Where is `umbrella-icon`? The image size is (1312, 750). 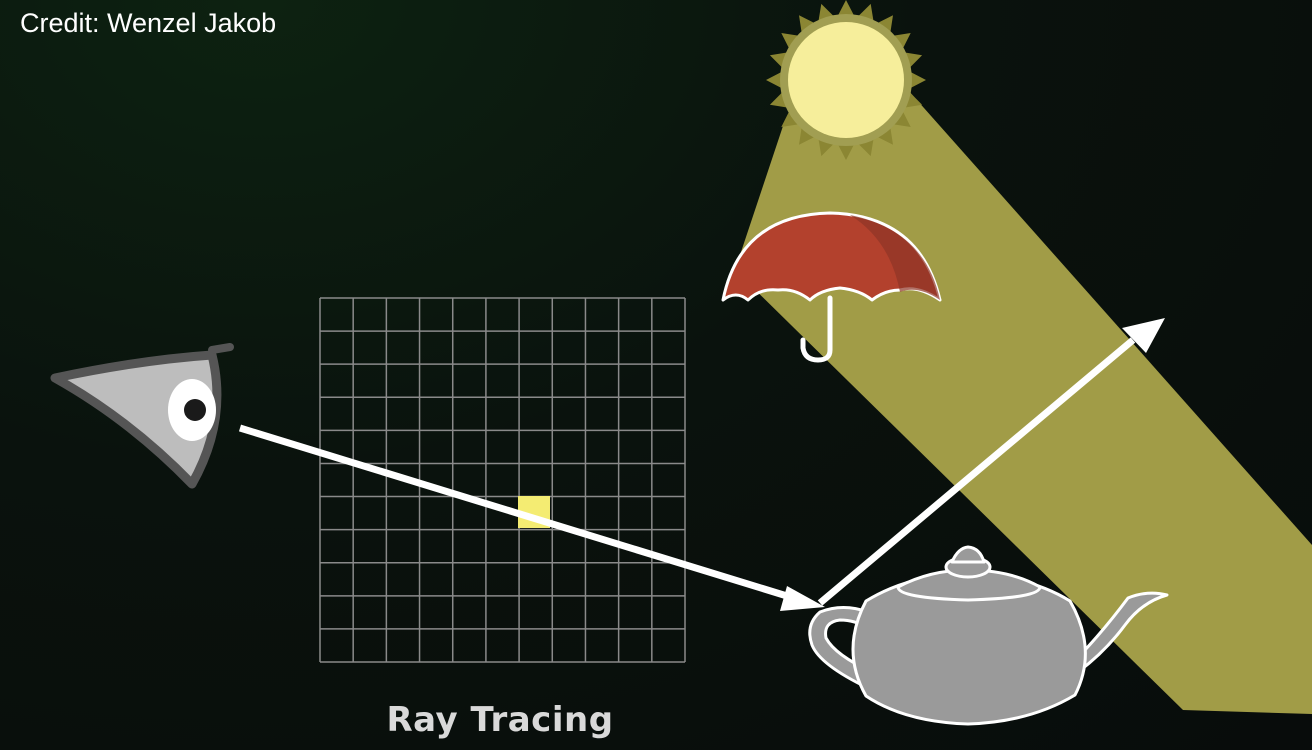 umbrella-icon is located at coordinates (831, 287).